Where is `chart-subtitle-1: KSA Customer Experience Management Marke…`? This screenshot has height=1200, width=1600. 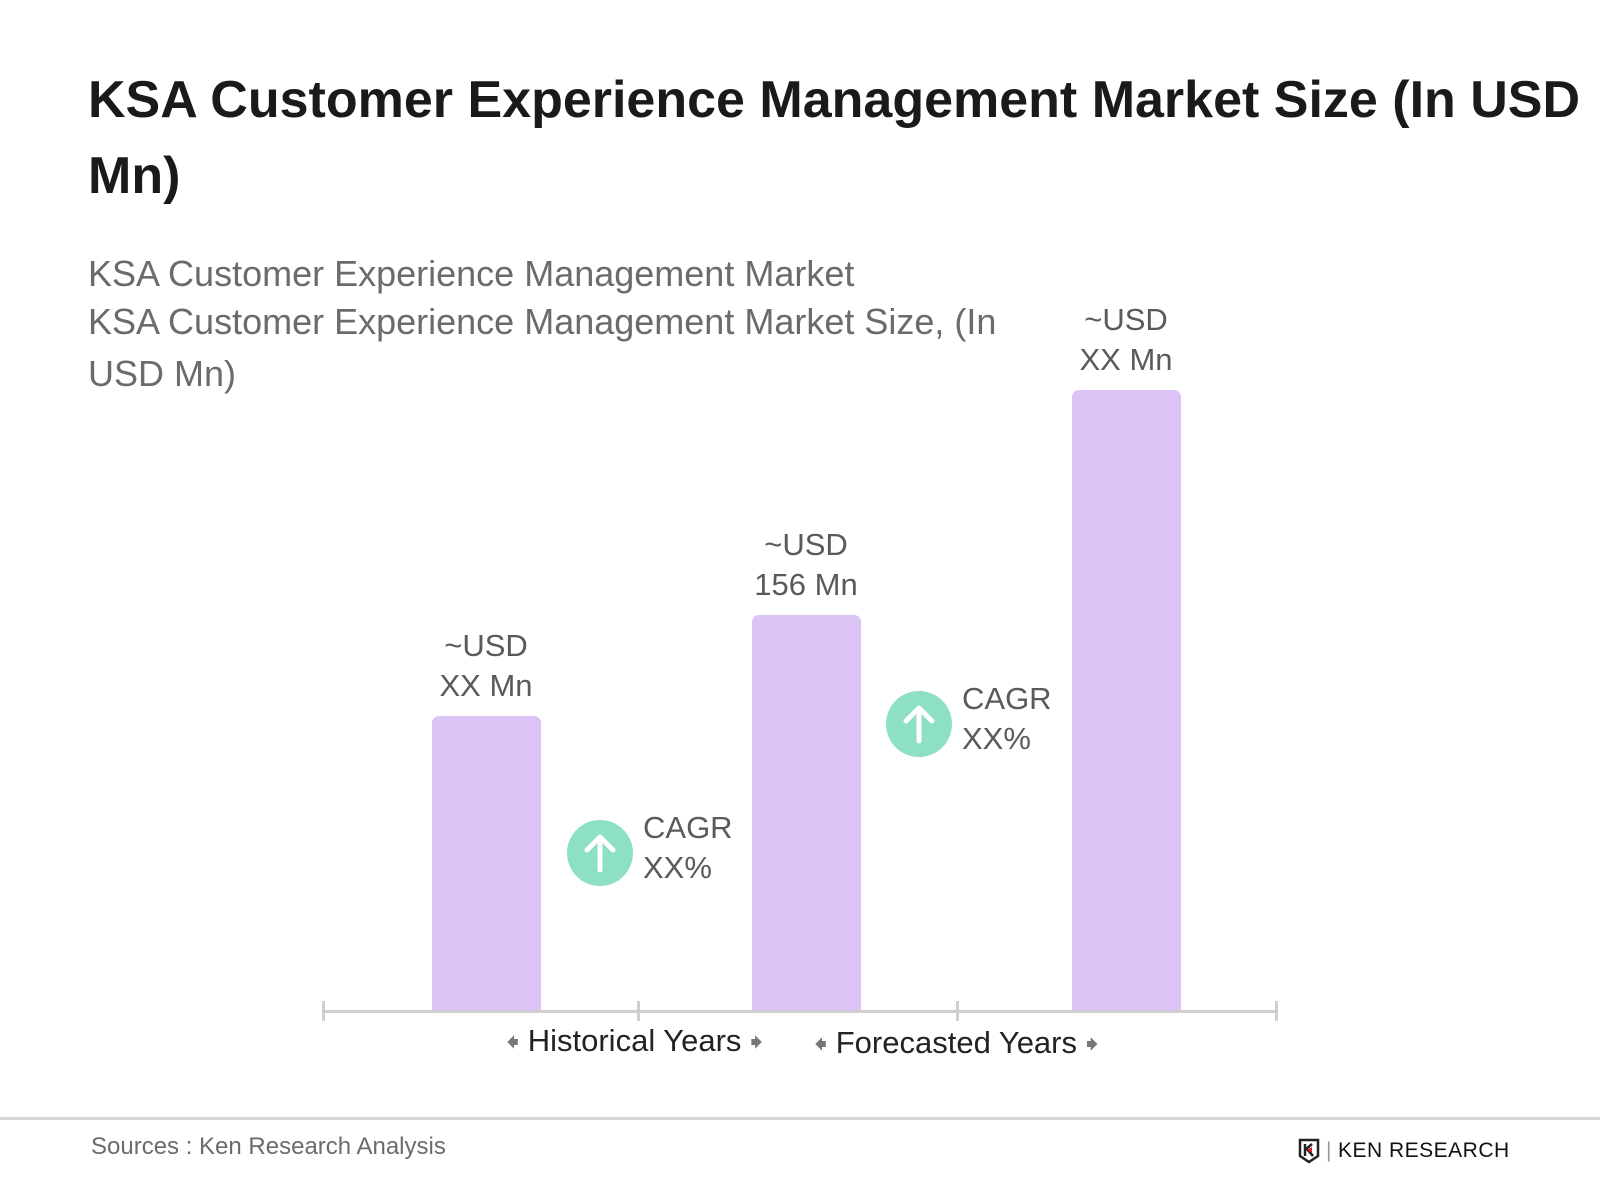
chart-subtitle-1: KSA Customer Experience Management Marke… is located at coordinates (471, 273).